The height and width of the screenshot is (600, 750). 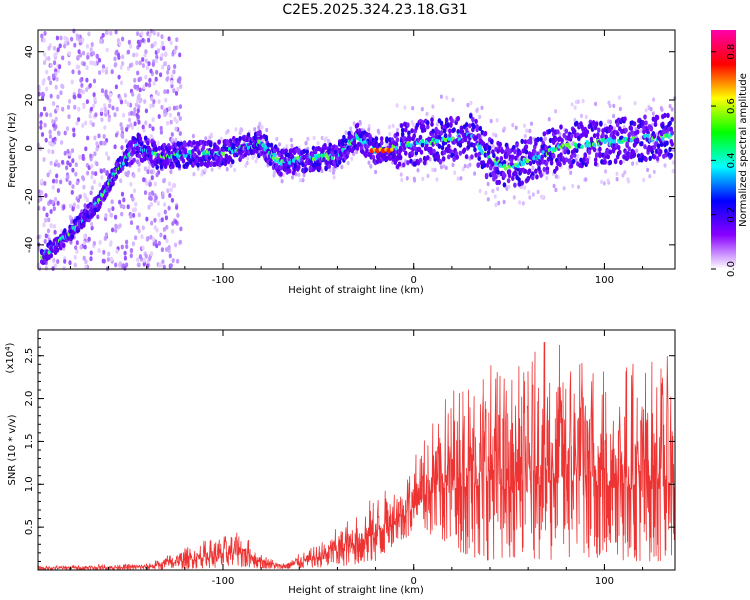 What do you see at coordinates (29, 484) in the screenshot?
I see `y-tick-label: 1.0` at bounding box center [29, 484].